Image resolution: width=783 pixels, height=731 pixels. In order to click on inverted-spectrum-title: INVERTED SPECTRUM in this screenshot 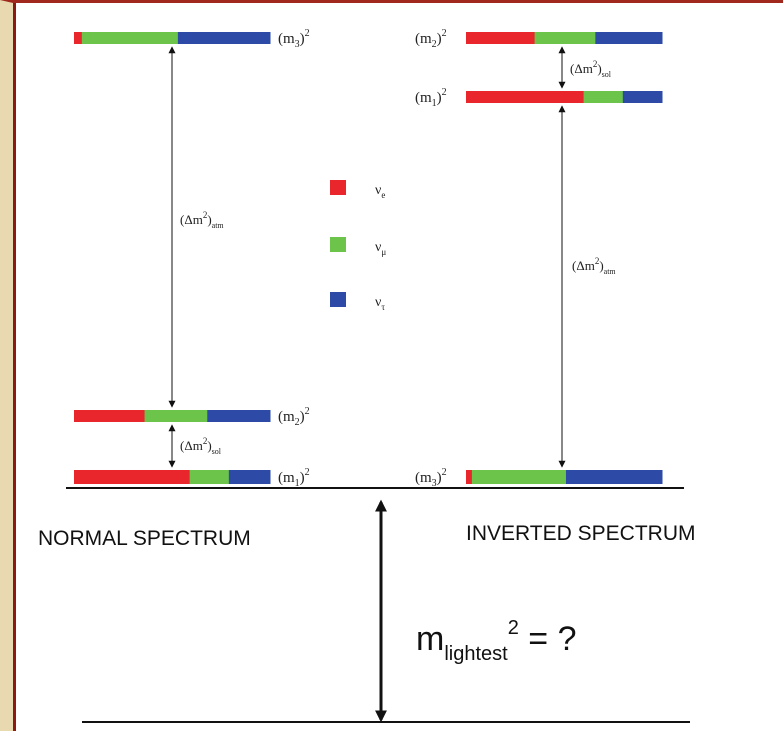, I will do `click(580, 533)`.